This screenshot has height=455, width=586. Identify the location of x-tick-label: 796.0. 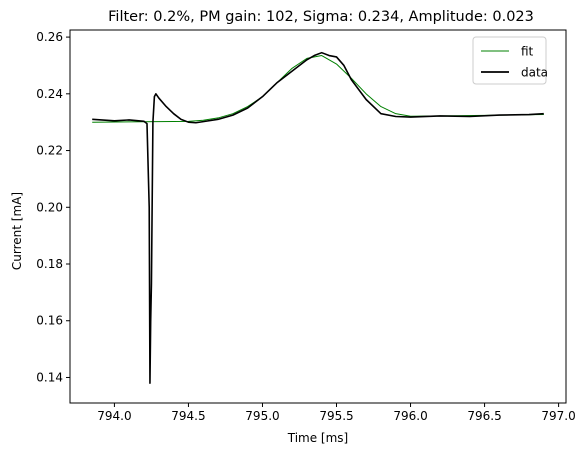
(410, 416).